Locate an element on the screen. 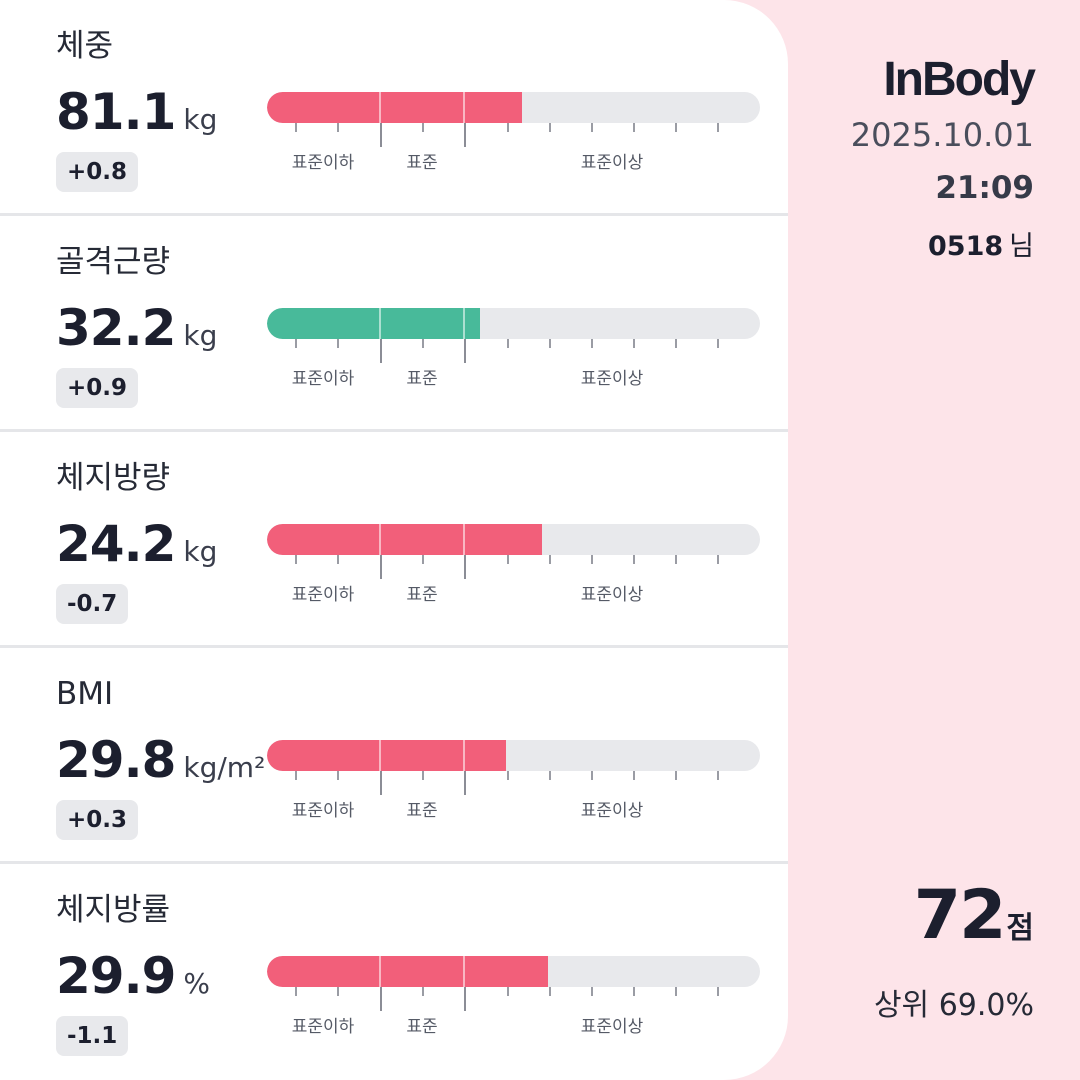 The height and width of the screenshot is (1080, 1080). metric-change-badge: +0.8 is located at coordinates (97, 172).